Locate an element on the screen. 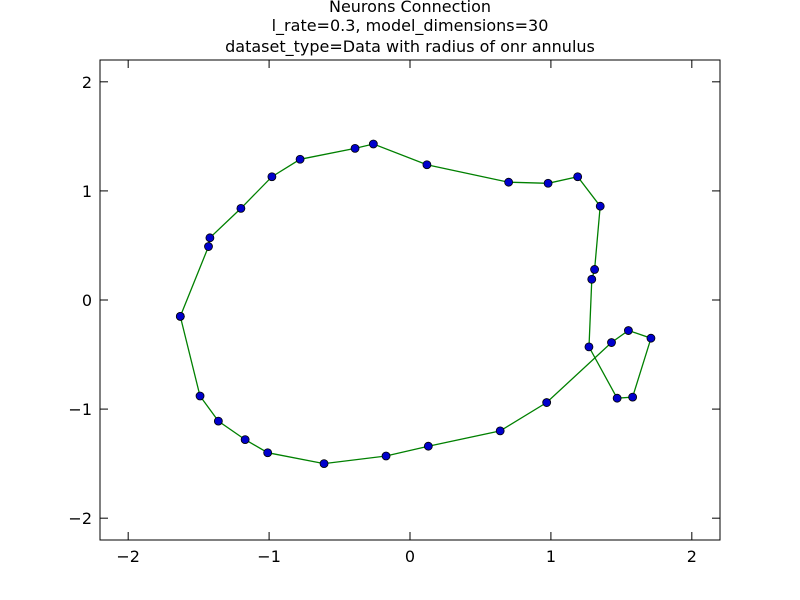  chart-title-line-1: Neurons Connection is located at coordinates (410, 8).